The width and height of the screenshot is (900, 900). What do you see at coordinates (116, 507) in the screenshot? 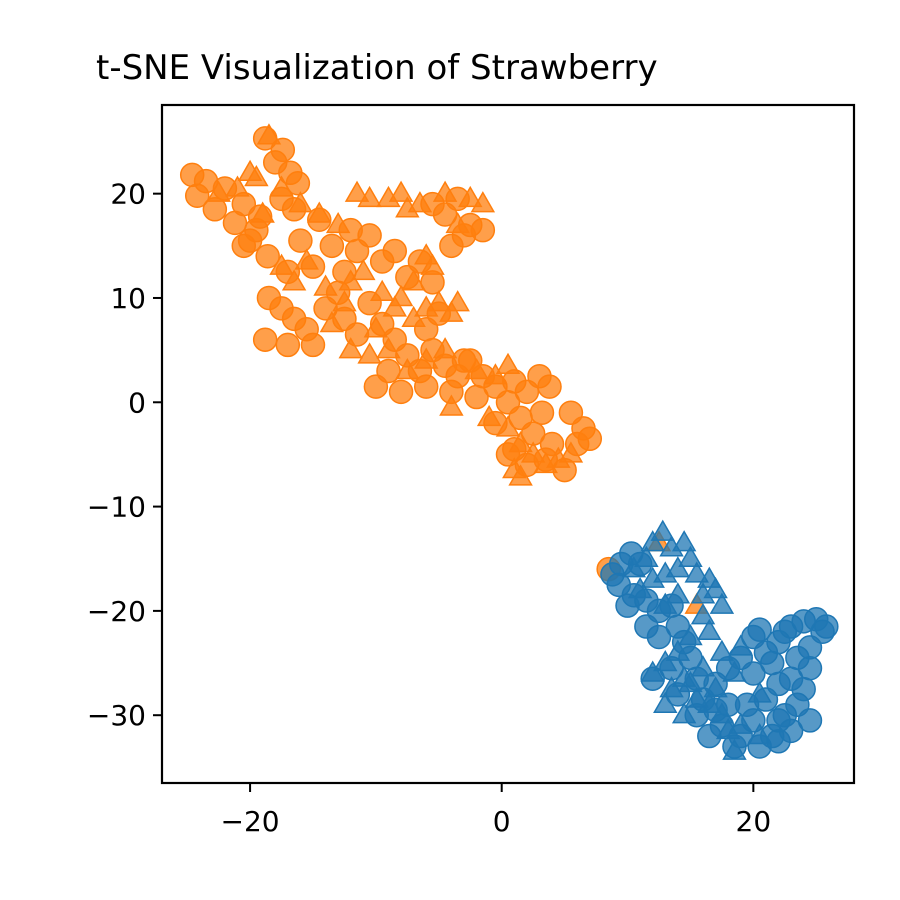
I see `y-tick-label: −10` at bounding box center [116, 507].